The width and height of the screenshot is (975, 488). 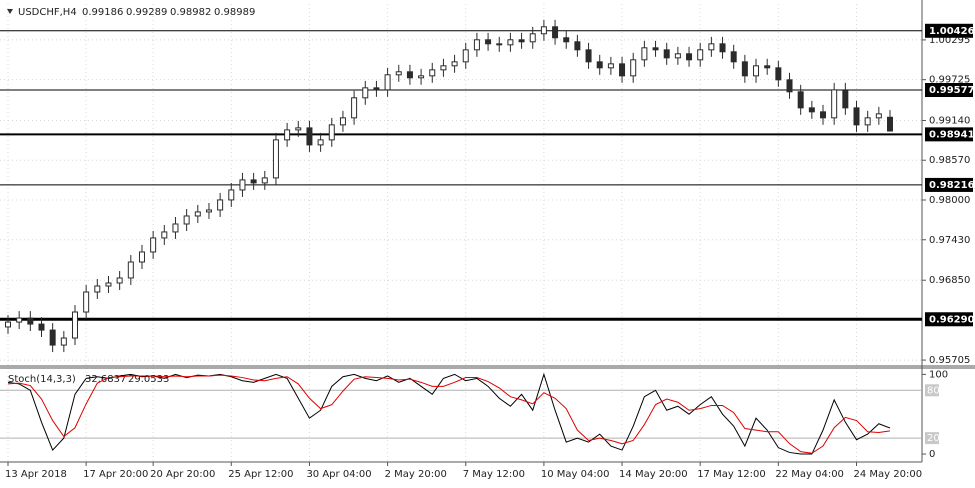 I want to click on level-tag-label: 0.98216, so click(x=952, y=185).